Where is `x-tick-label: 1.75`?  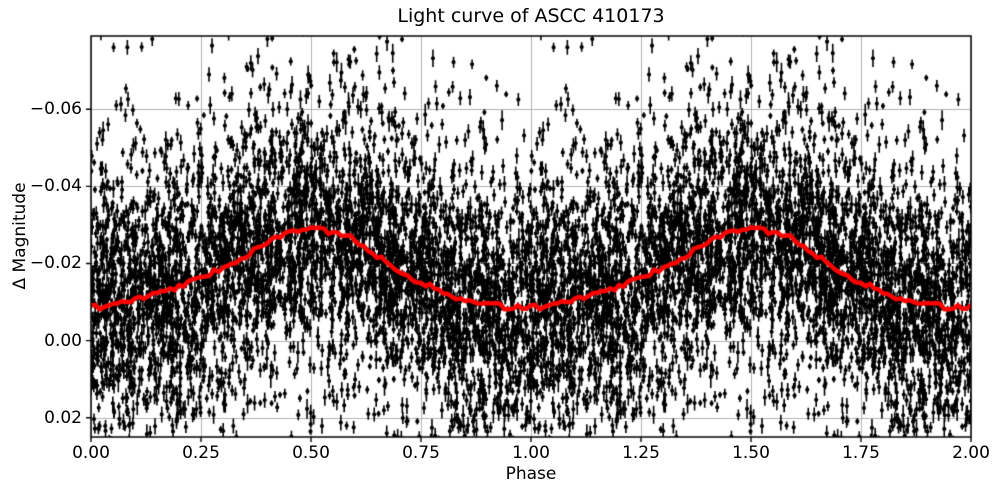
x-tick-label: 1.75 is located at coordinates (861, 453).